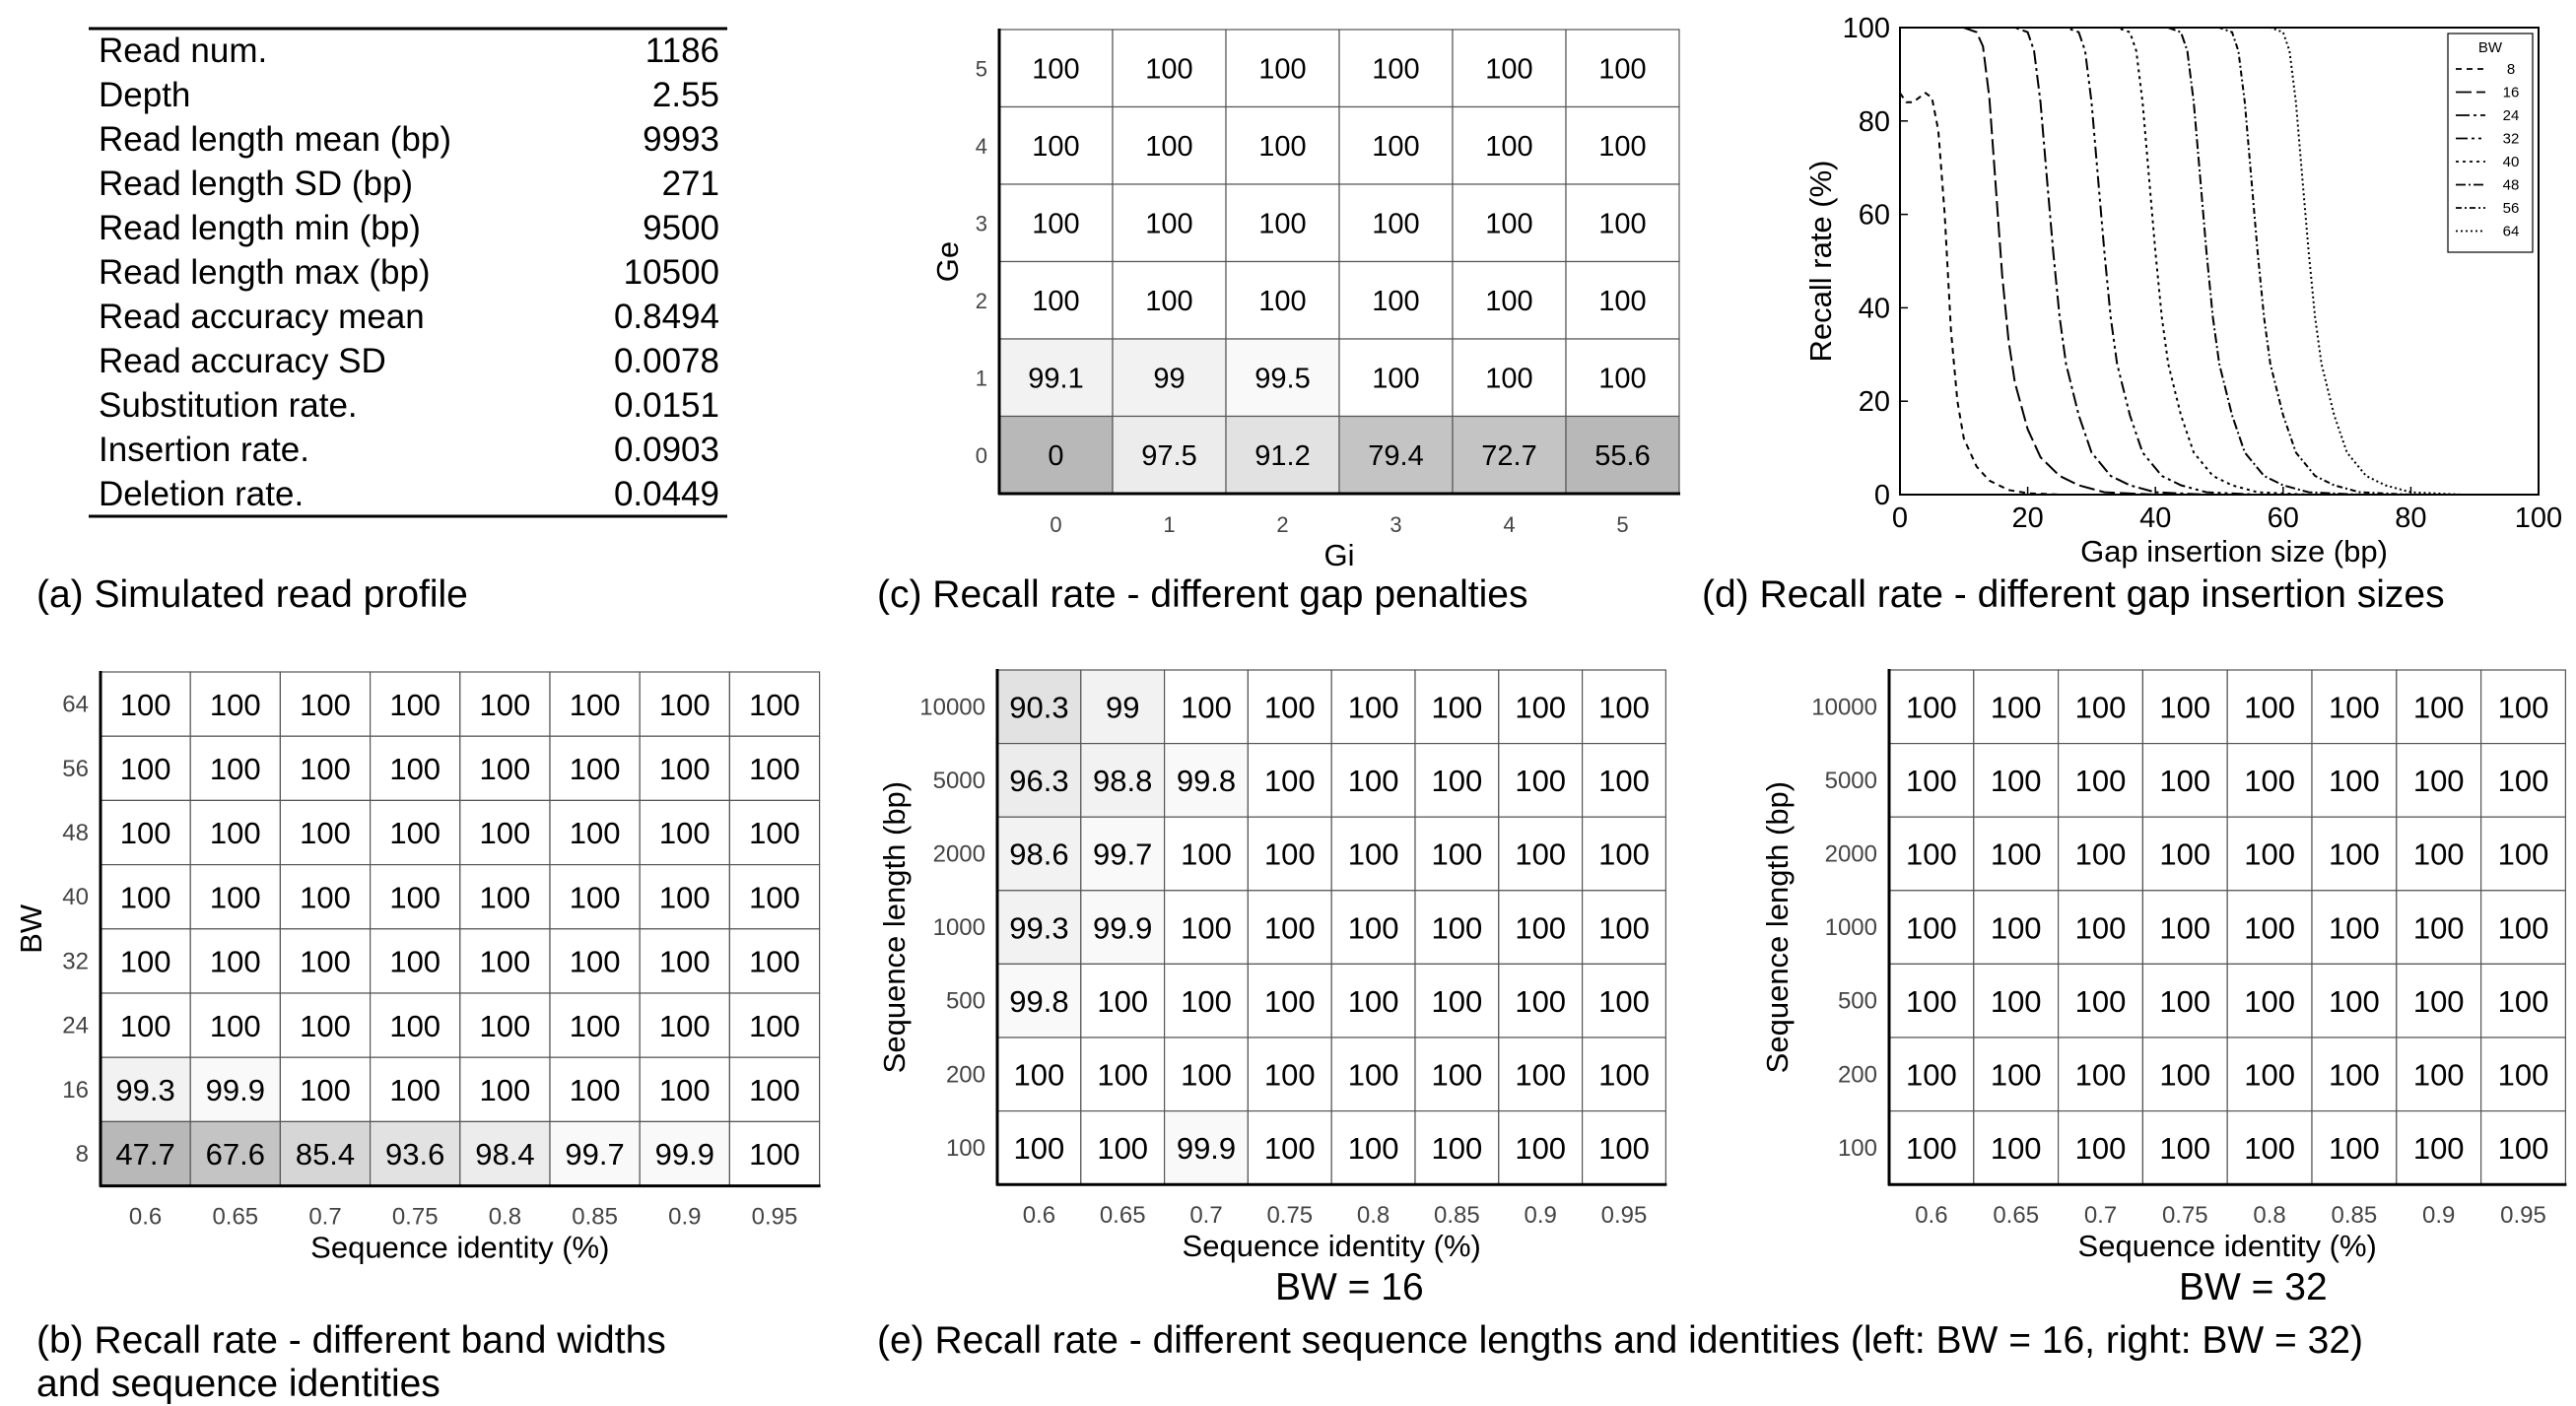 Image resolution: width=2576 pixels, height=1406 pixels. I want to click on plot-frame, so click(2219, 261).